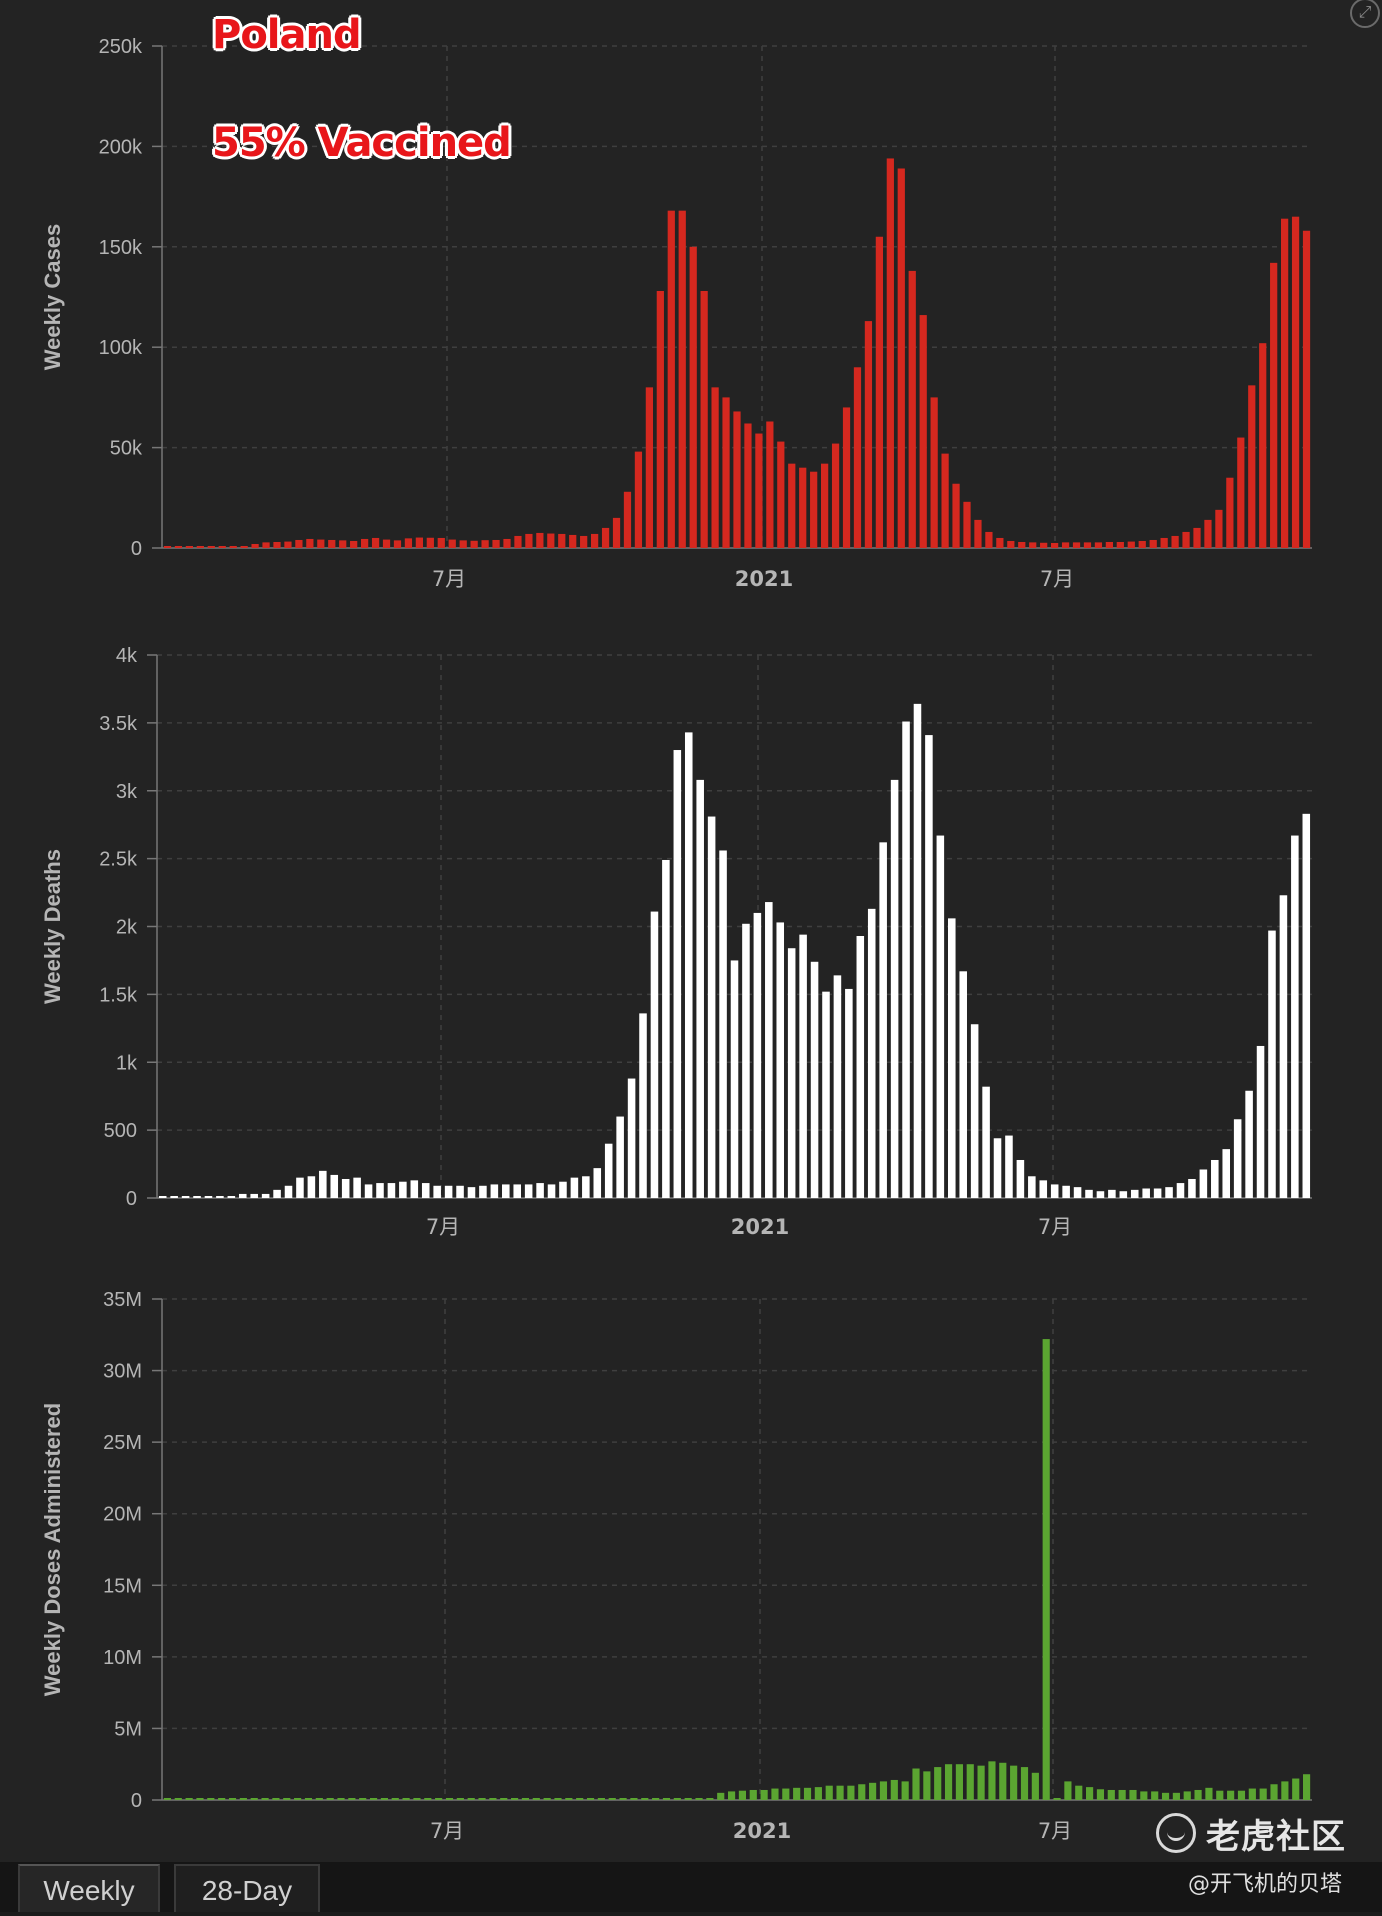 The height and width of the screenshot is (1916, 1382). Describe the element at coordinates (131, 1199) in the screenshot. I see `y-tick-label: 0` at that location.